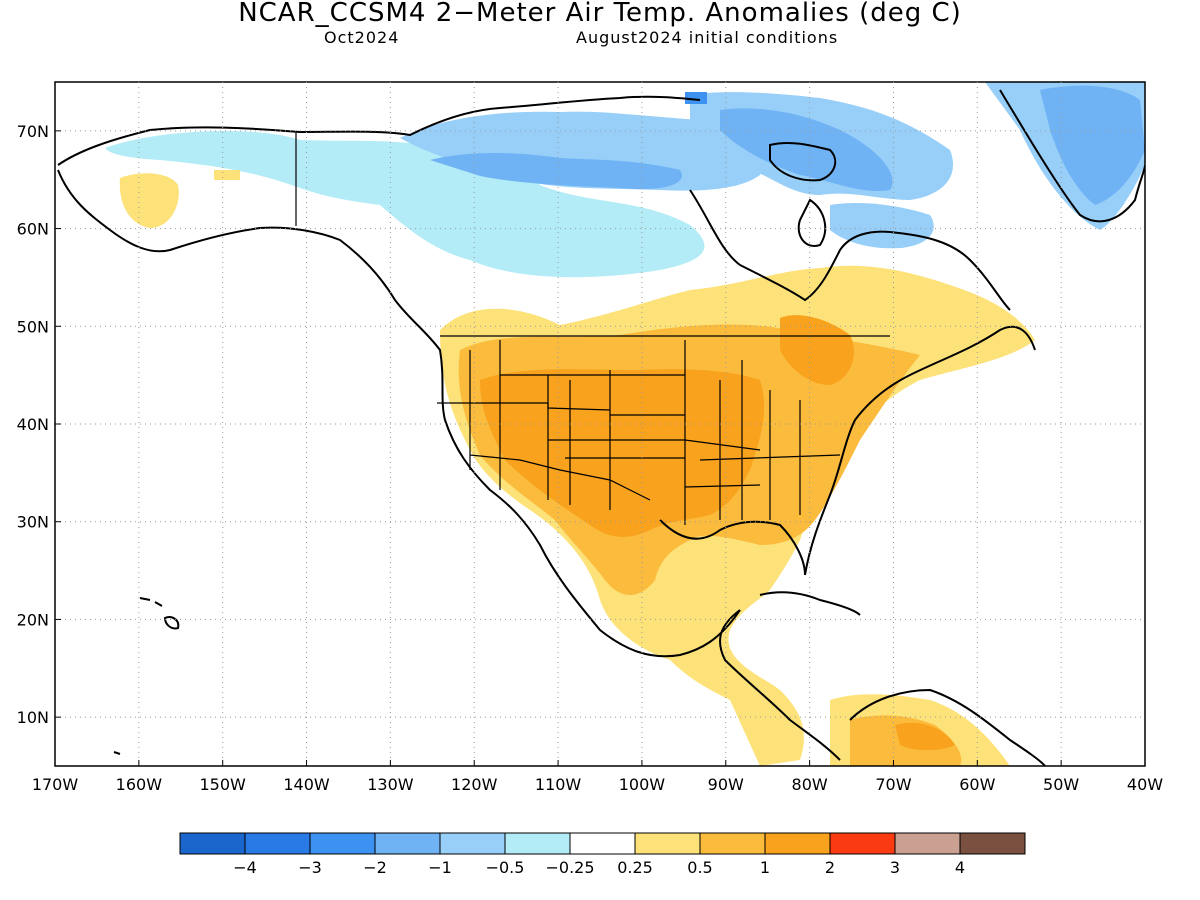 This screenshot has width=1200, height=900. I want to click on longitude-label: 80W, so click(810, 784).